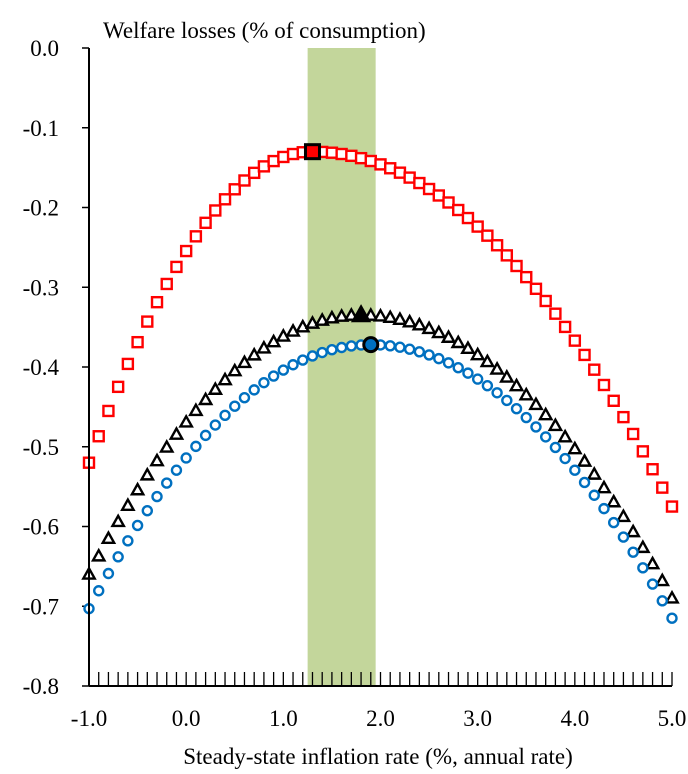 The image size is (688, 774). What do you see at coordinates (41, 208) in the screenshot?
I see `y-tick-label: -0.2` at bounding box center [41, 208].